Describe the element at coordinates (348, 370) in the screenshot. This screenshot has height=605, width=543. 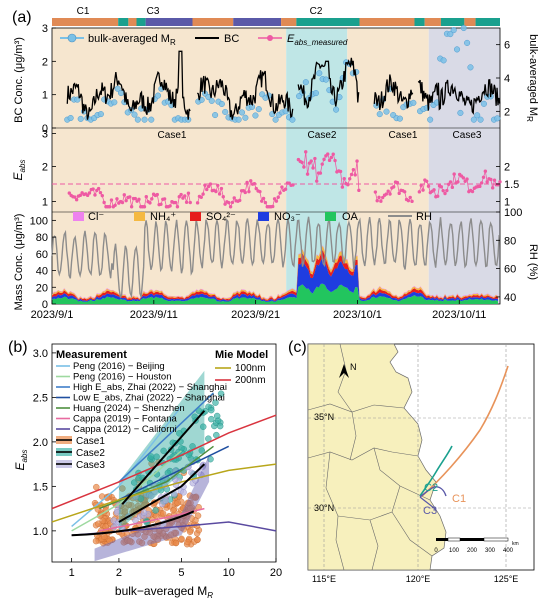
I see `north-arrow: N` at that location.